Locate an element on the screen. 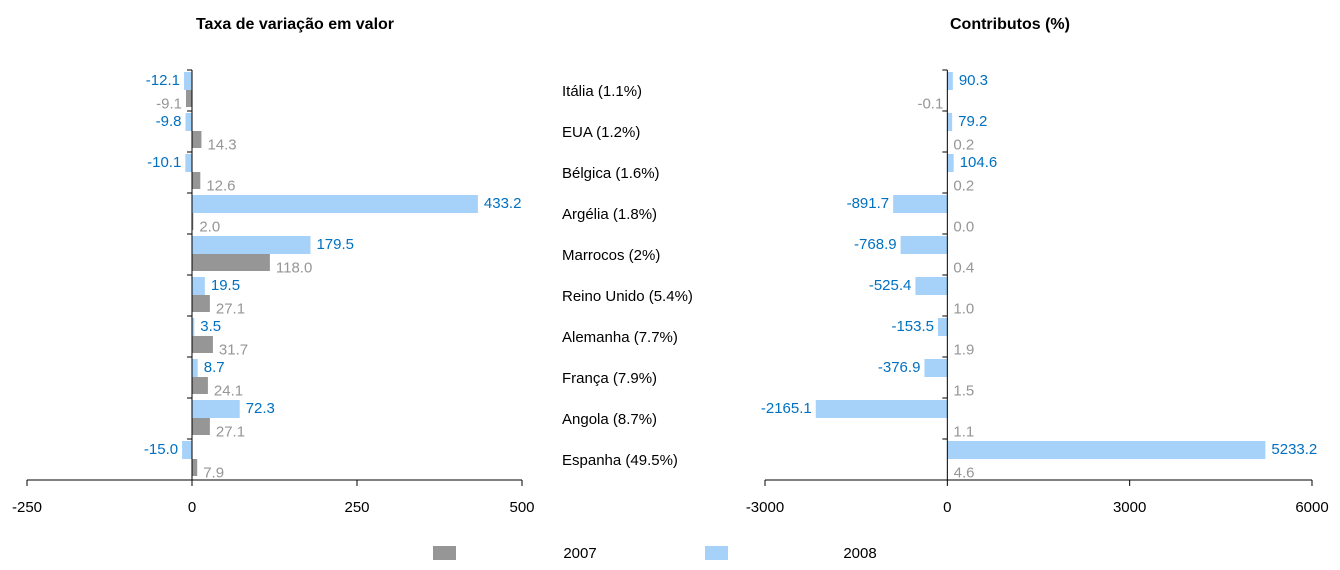  category-label: Argélia (1.8%) is located at coordinates (609, 214).